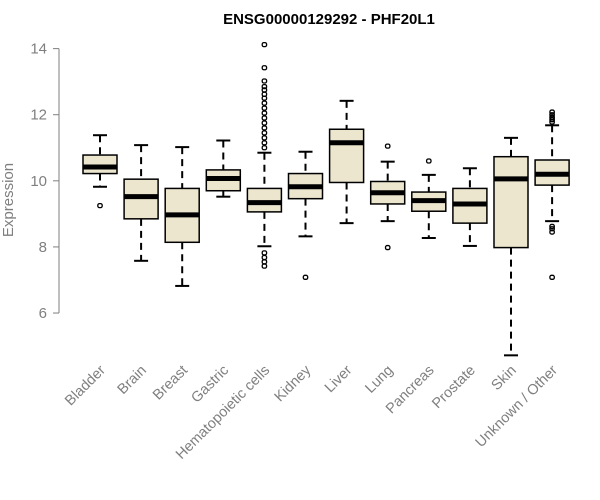 The height and width of the screenshot is (500, 600). Describe the element at coordinates (85, 385) in the screenshot. I see `x-tick-label: Bladder` at that location.